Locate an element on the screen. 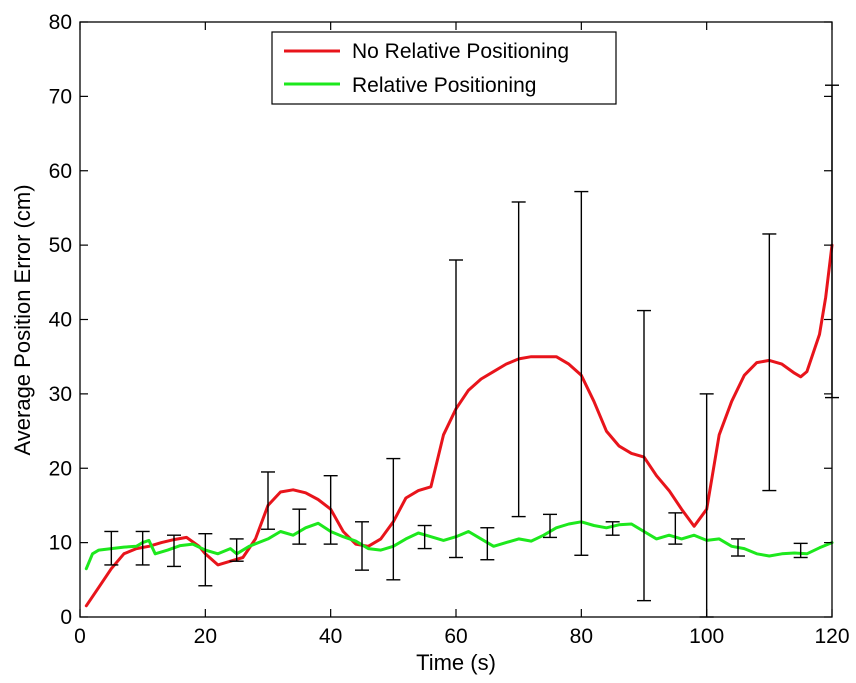 The width and height of the screenshot is (856, 683). x-tick-label: 120 is located at coordinates (831, 636).